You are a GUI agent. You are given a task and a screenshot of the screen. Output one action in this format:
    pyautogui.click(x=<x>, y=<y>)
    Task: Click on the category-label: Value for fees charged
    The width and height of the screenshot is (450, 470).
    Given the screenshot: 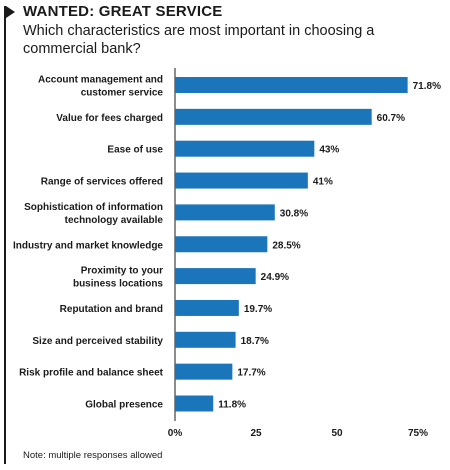 What is the action you would take?
    pyautogui.click(x=109, y=118)
    